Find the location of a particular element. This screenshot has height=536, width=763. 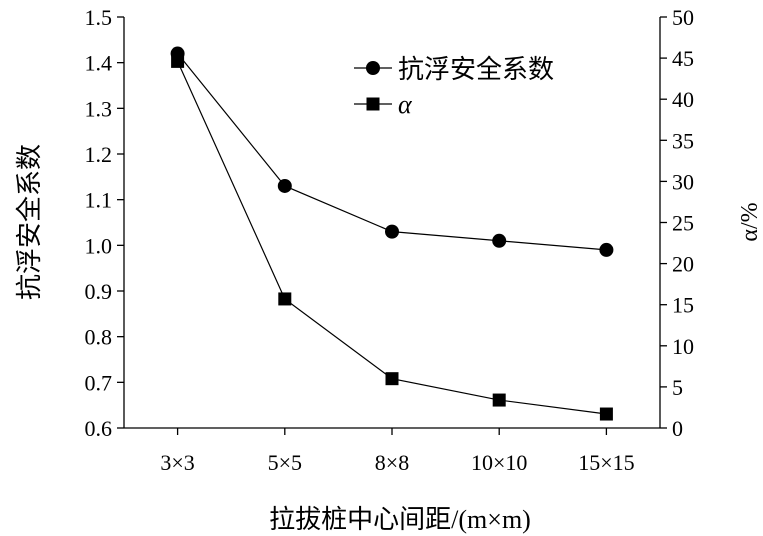

right-y-ticks: 0 5 10 15 20 25 30 35 40 45 50 is located at coordinates (677, 223).